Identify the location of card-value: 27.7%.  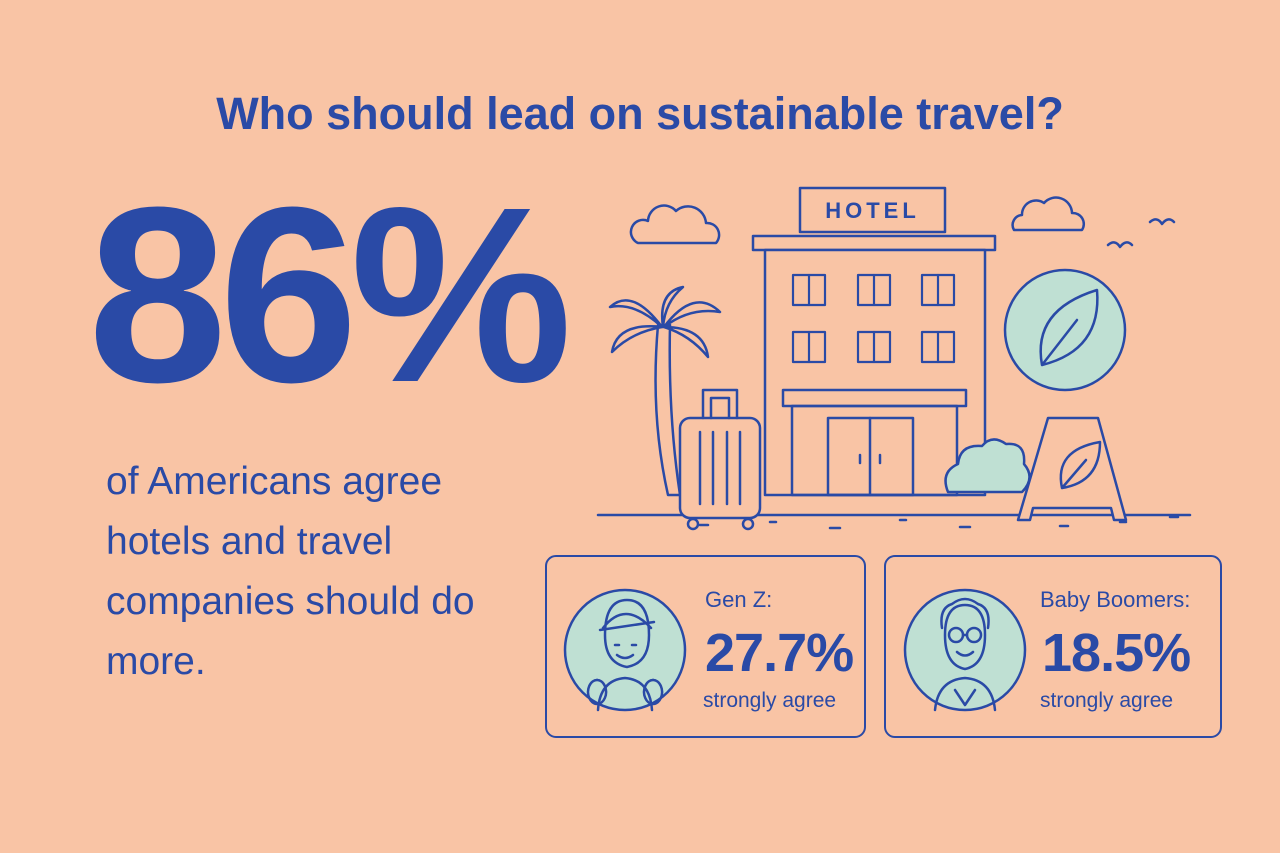
(779, 653).